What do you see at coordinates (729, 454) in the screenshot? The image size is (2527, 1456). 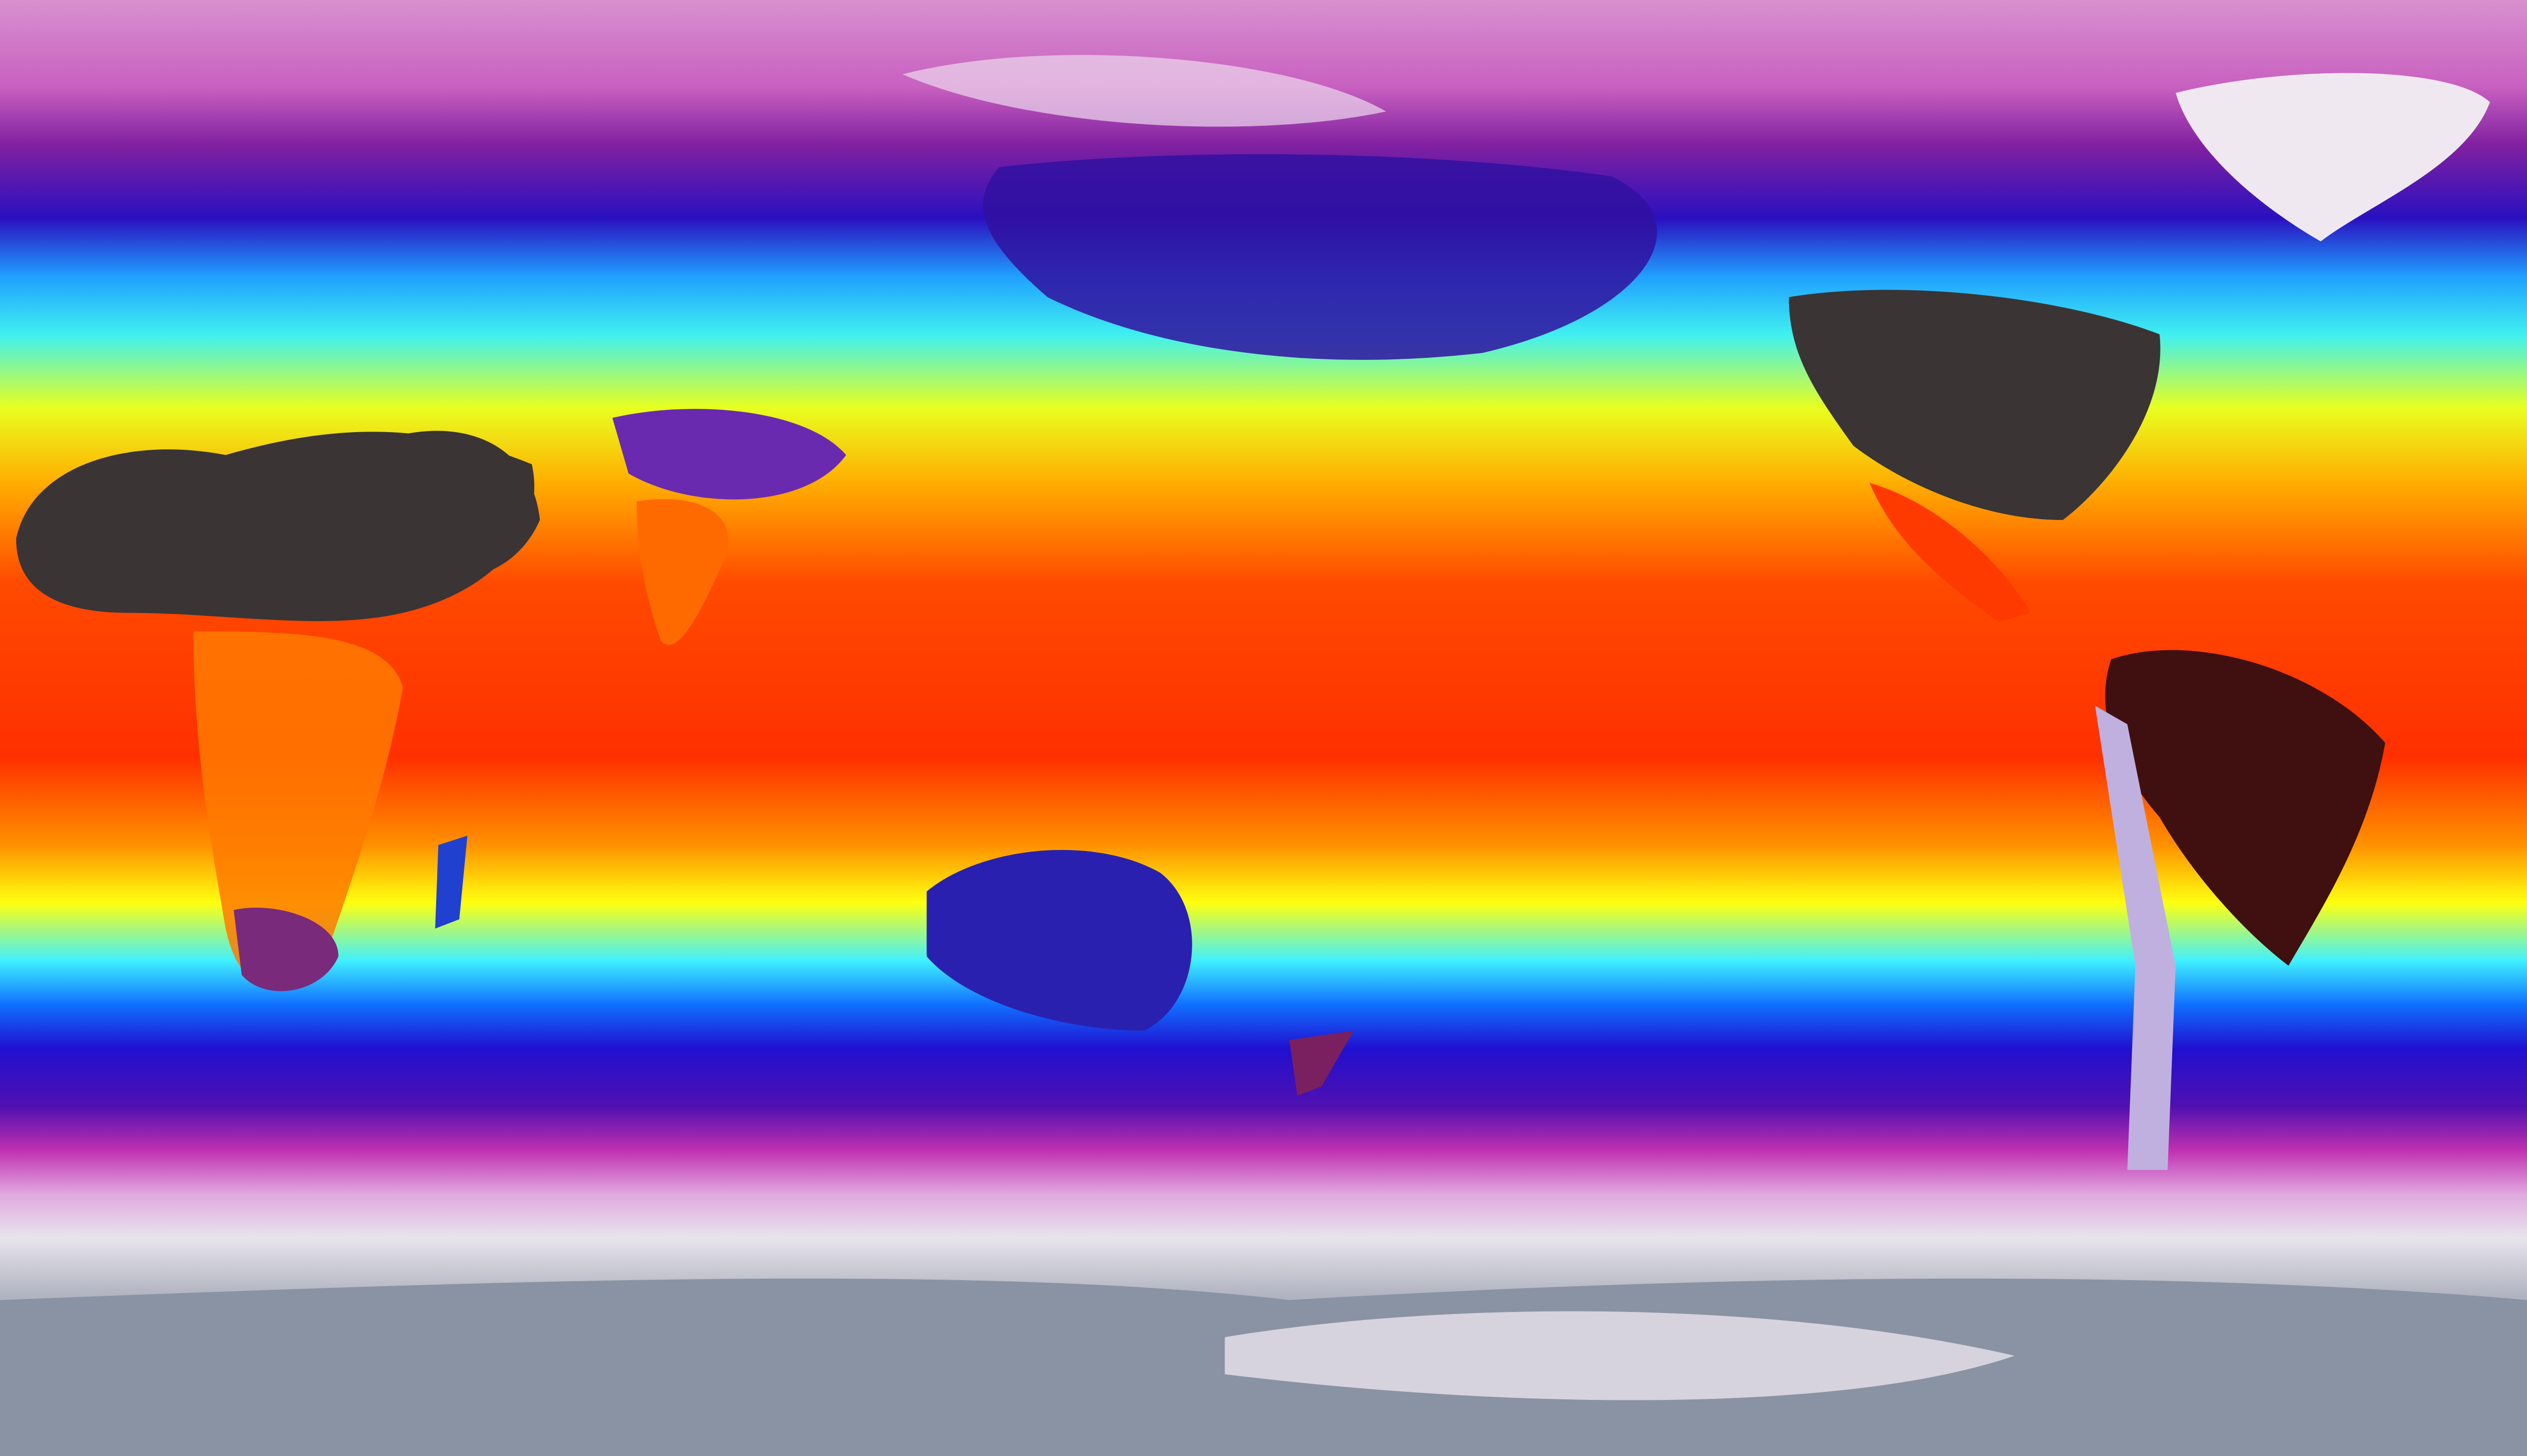 I see `tibet-plateau` at bounding box center [729, 454].